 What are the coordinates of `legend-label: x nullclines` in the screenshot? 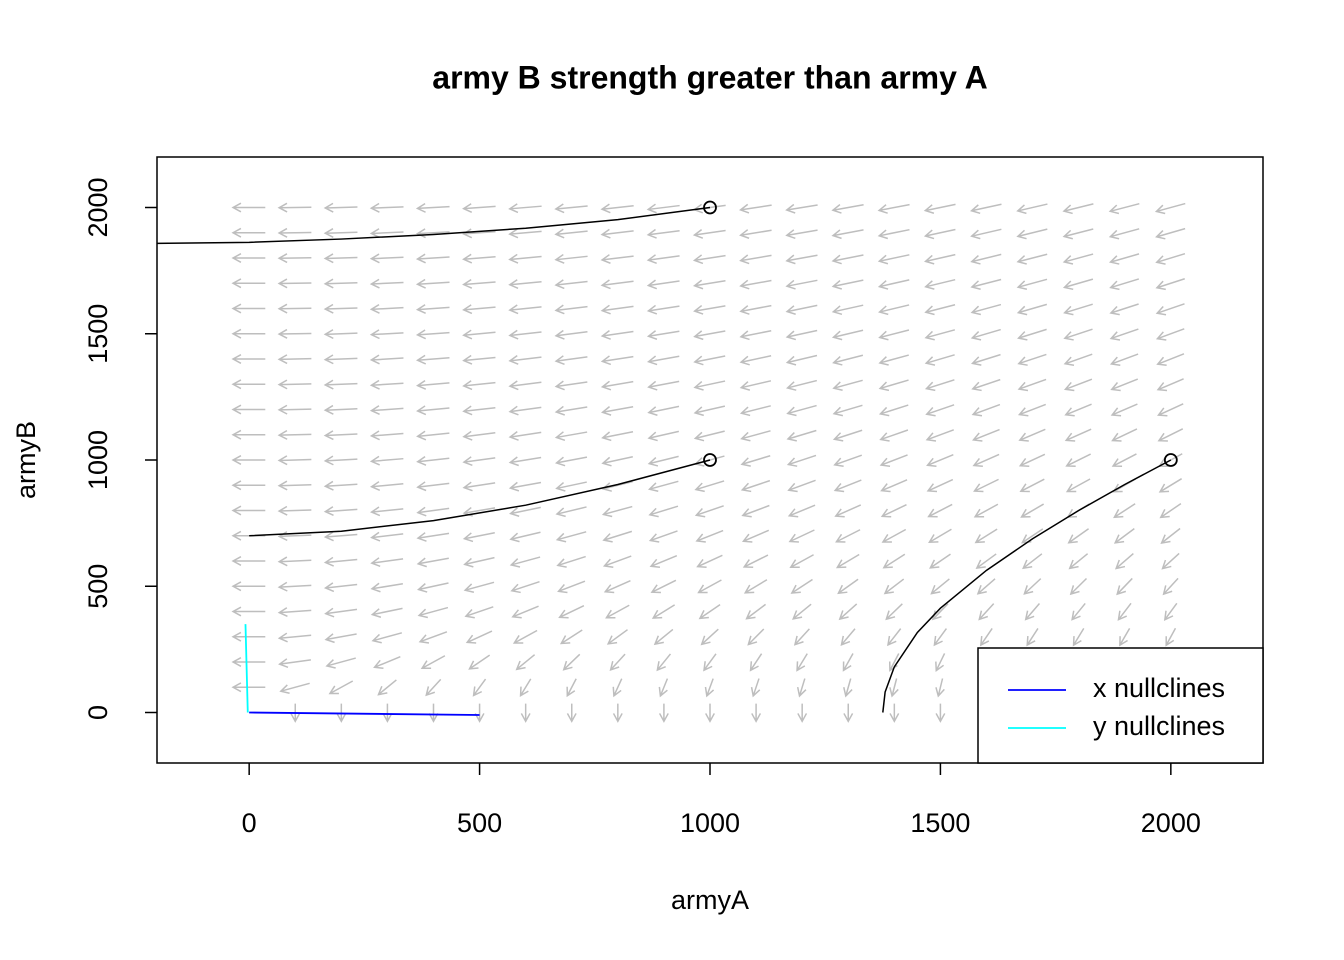 It's located at (1159, 688).